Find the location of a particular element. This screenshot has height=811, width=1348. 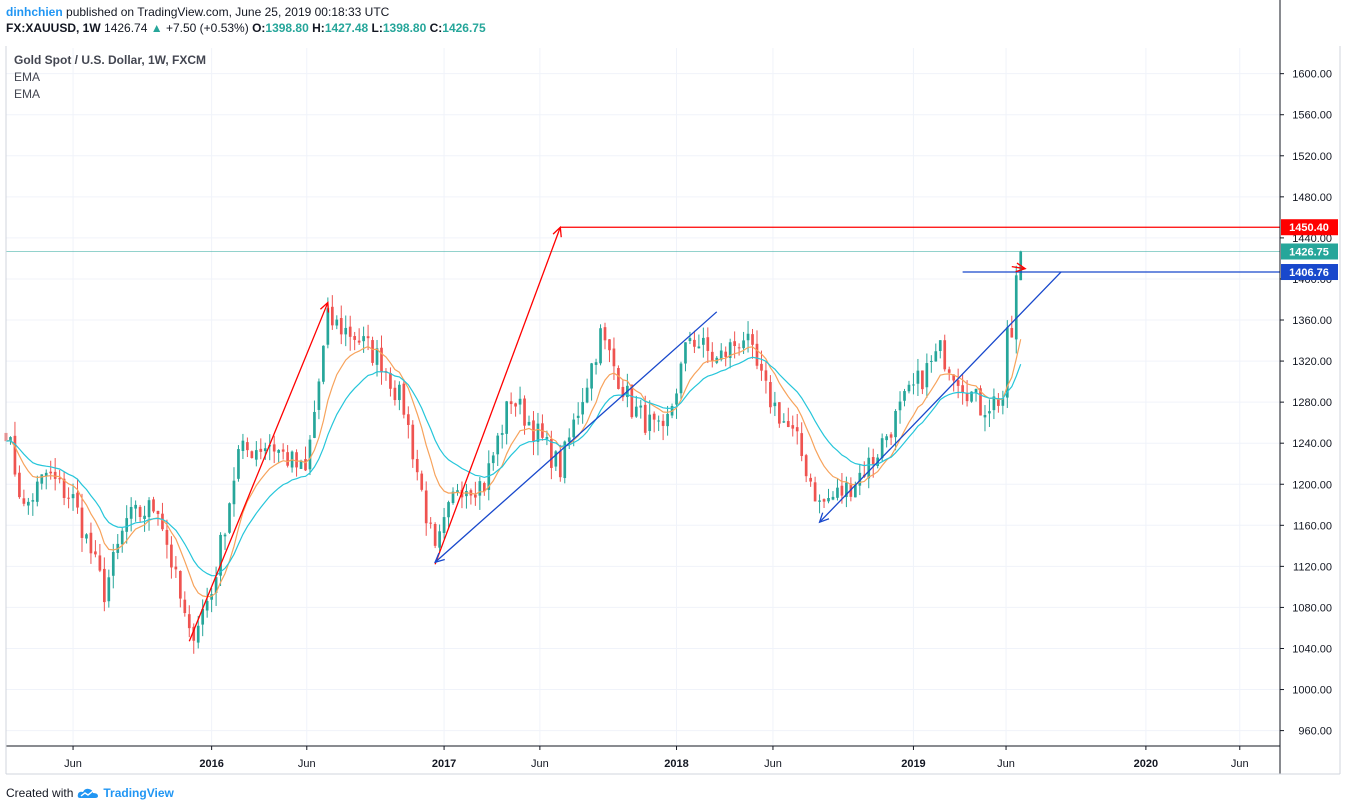

legend-ema-2: EMA is located at coordinates (27, 94).